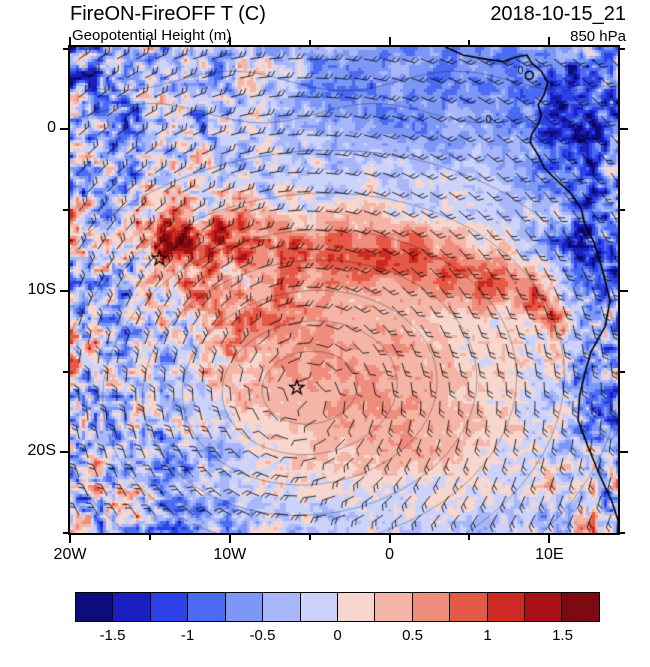 This screenshot has width=650, height=667. Describe the element at coordinates (41, 289) in the screenshot. I see `y-axis-label: 10S` at that location.